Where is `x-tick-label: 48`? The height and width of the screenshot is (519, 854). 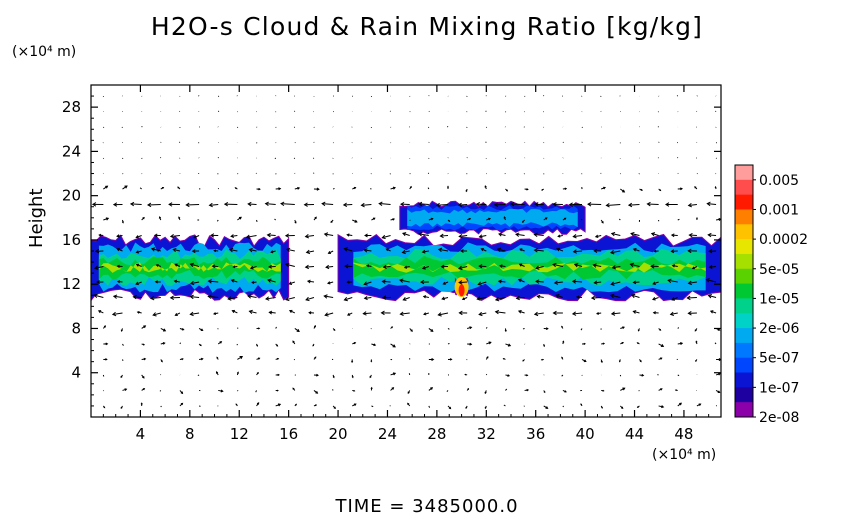
x-tick-label: 48 is located at coordinates (683, 434).